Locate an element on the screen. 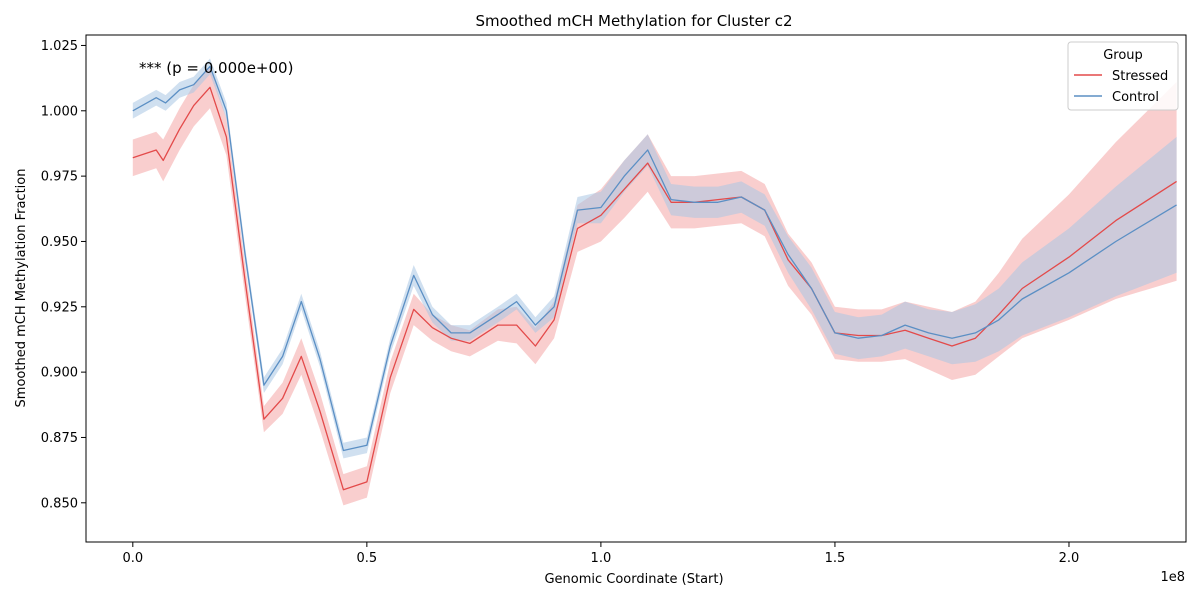 This screenshot has height=600, width=1200. x-axis-label: Genomic Coordinate (Start) is located at coordinates (633, 579).